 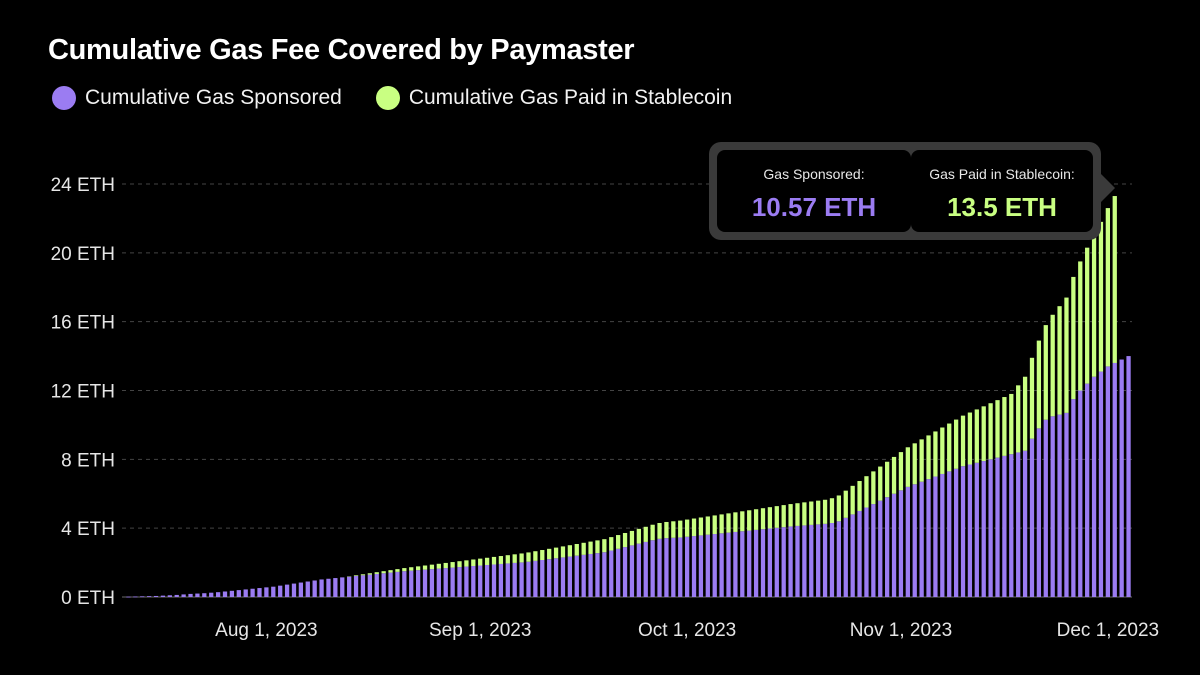 What do you see at coordinates (553, 98) in the screenshot?
I see `legend-item-stablecoin: Cumulative Gas Paid in Stablecoin` at bounding box center [553, 98].